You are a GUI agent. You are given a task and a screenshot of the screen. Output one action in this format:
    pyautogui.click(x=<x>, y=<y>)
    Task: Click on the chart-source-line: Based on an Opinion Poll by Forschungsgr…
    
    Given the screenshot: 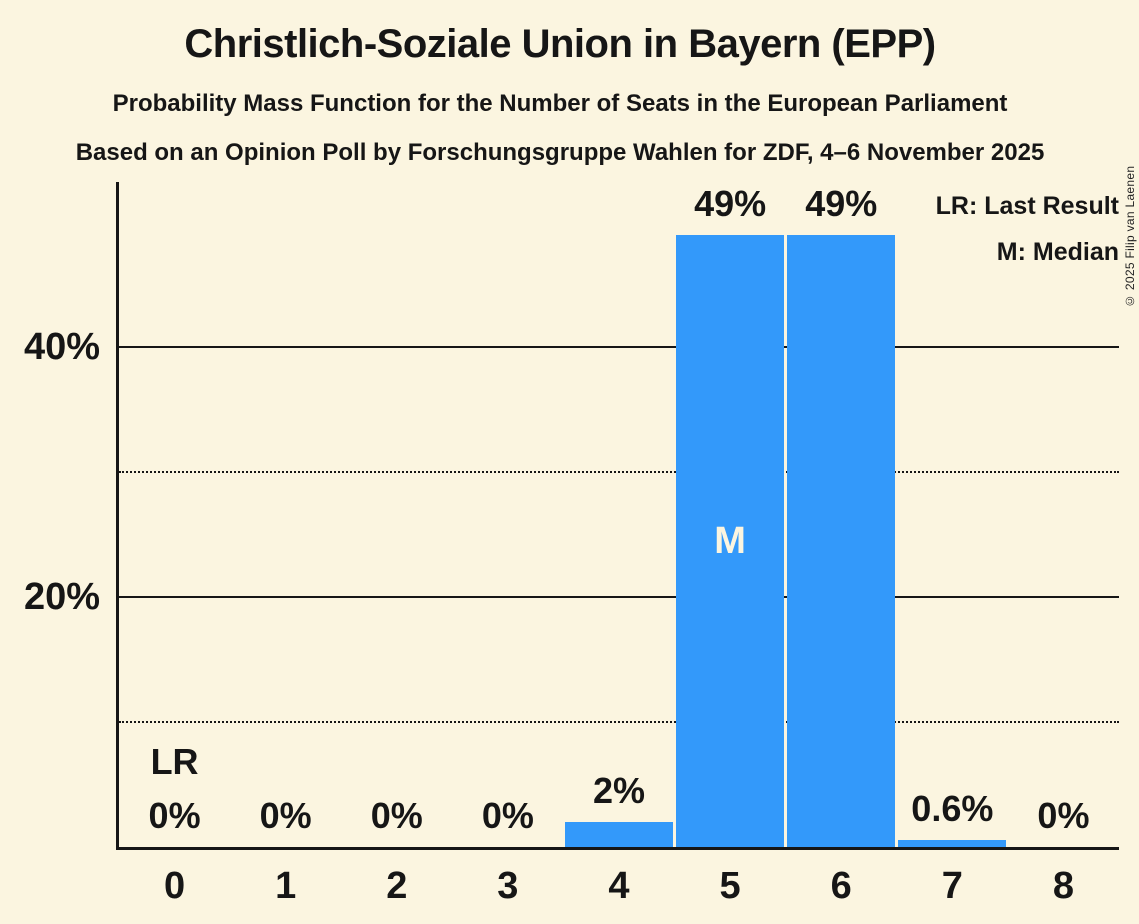 What is the action you would take?
    pyautogui.click(x=560, y=152)
    